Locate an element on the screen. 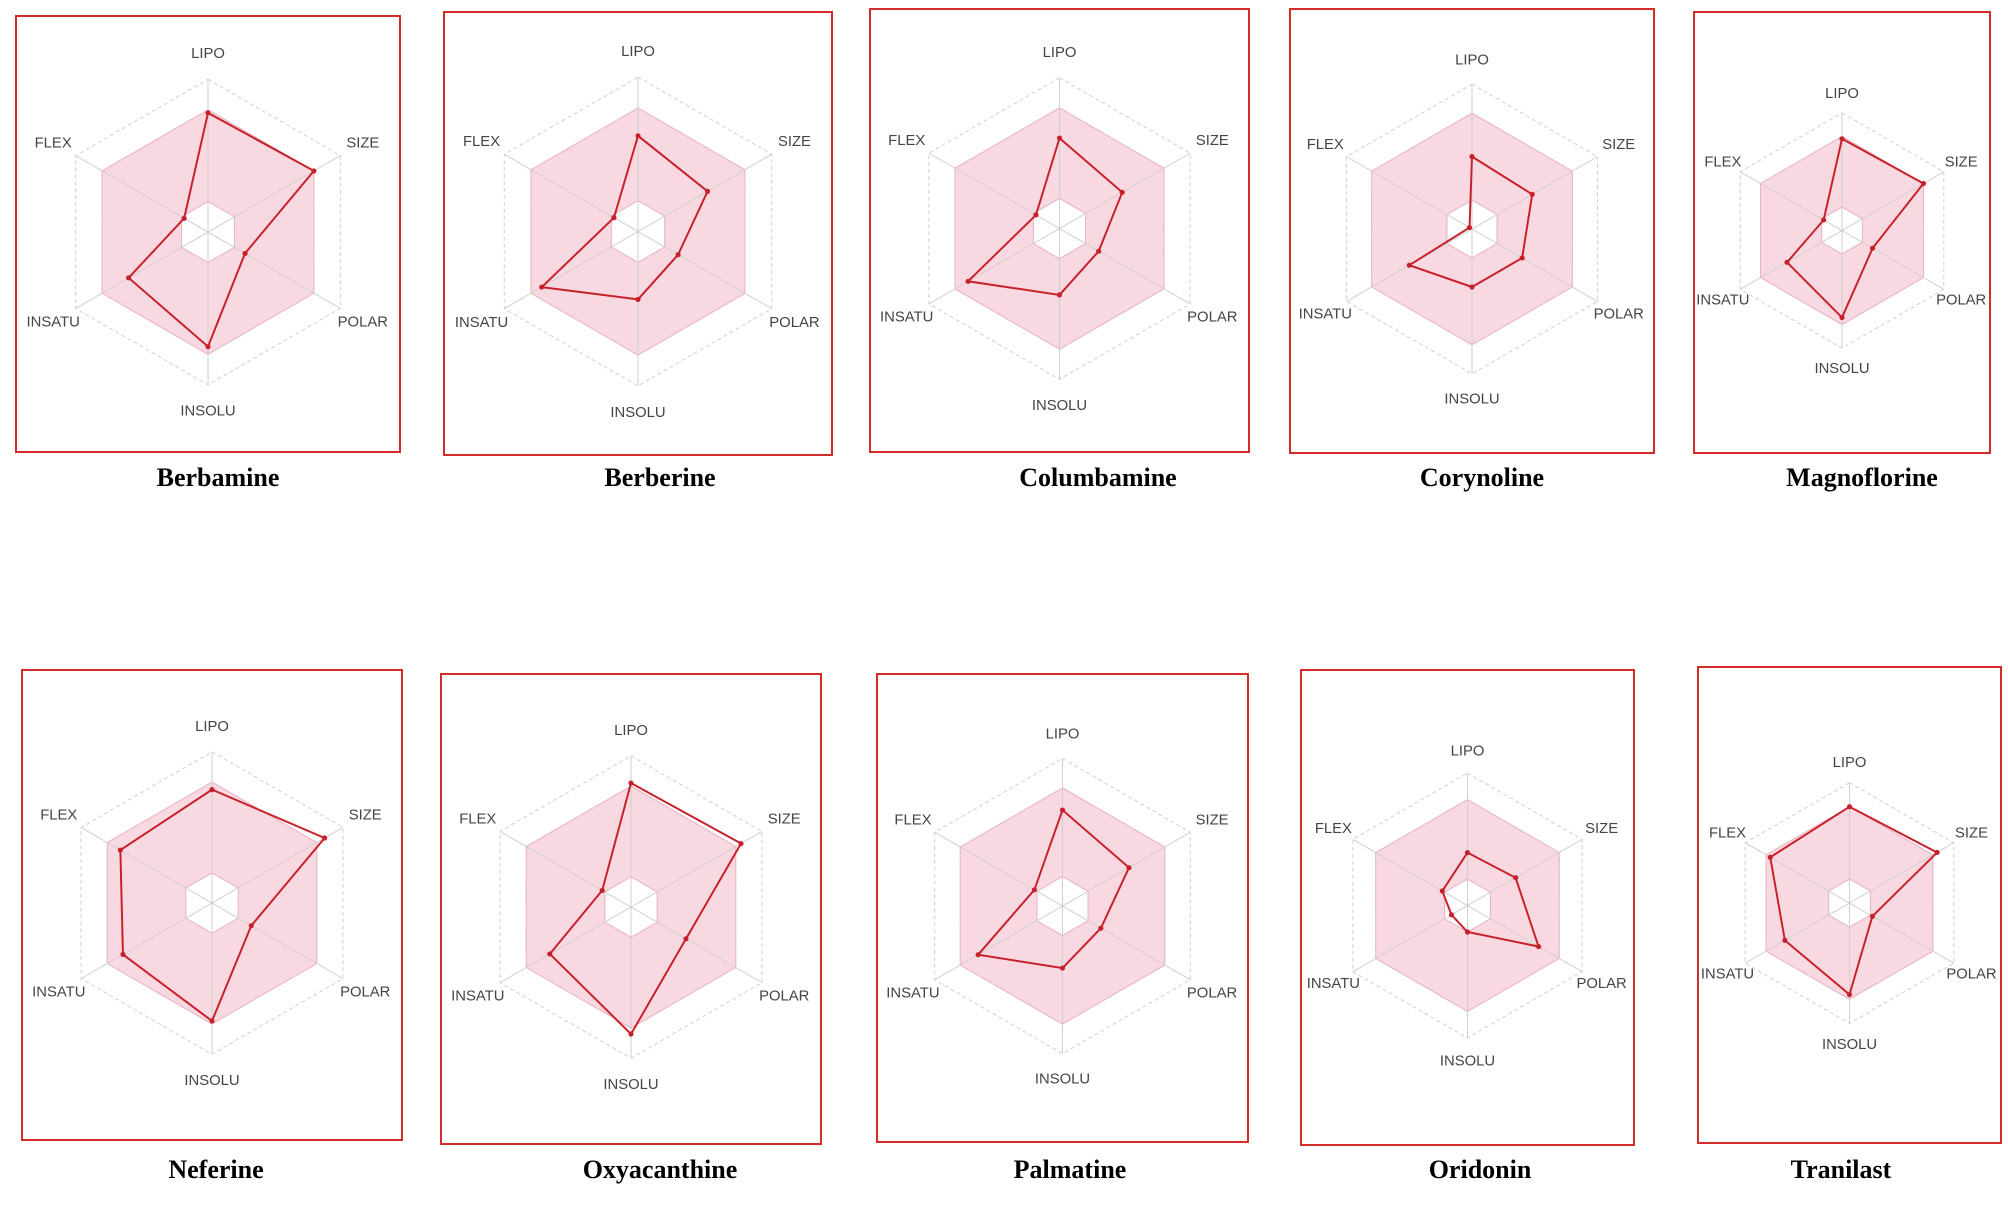  compound-name: Oxyacanthine is located at coordinates (660, 1169).